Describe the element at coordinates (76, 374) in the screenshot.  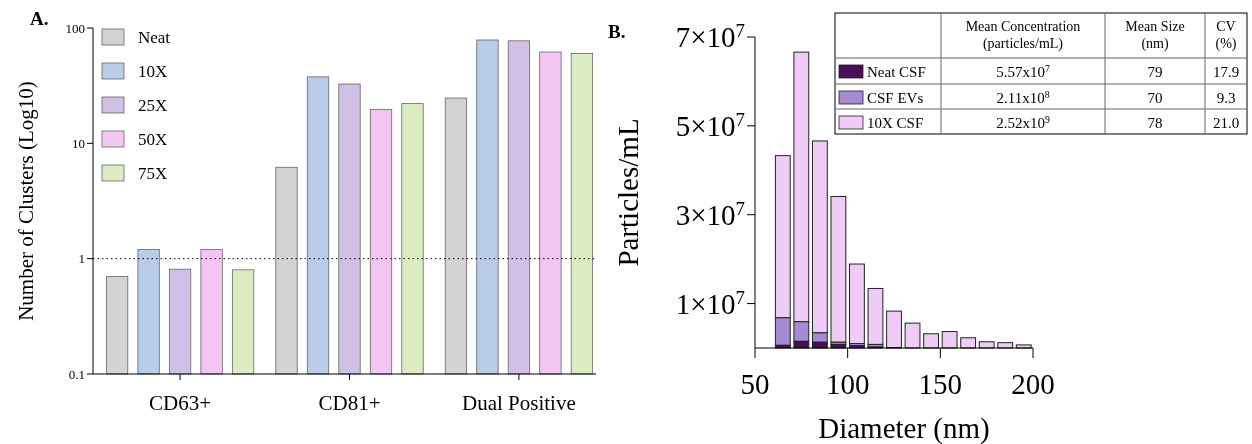
I see `y-tick-label: 0.1` at that location.